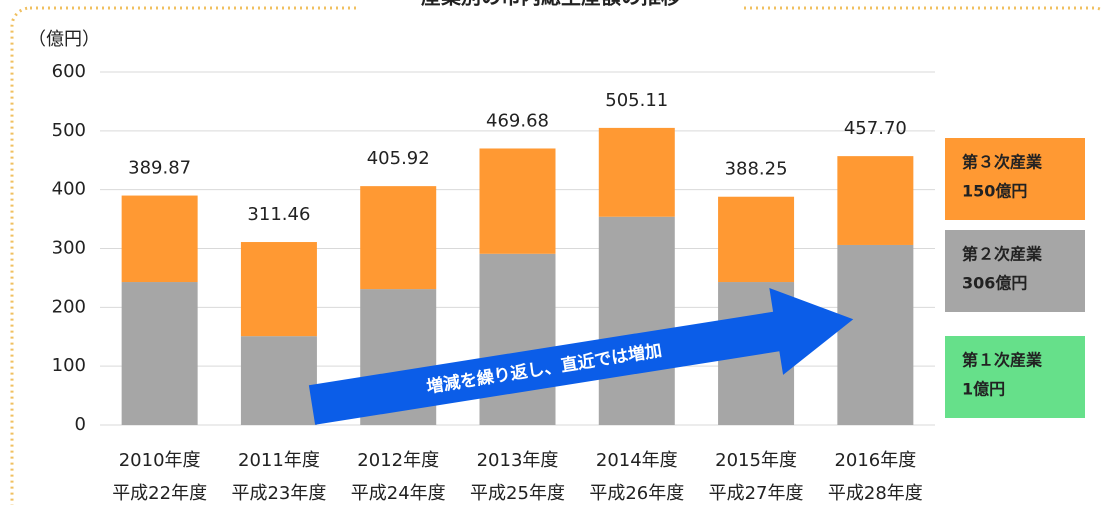 The height and width of the screenshot is (505, 1102). What do you see at coordinates (875, 460) in the screenshot?
I see `x-tick-label: 2016年度` at bounding box center [875, 460].